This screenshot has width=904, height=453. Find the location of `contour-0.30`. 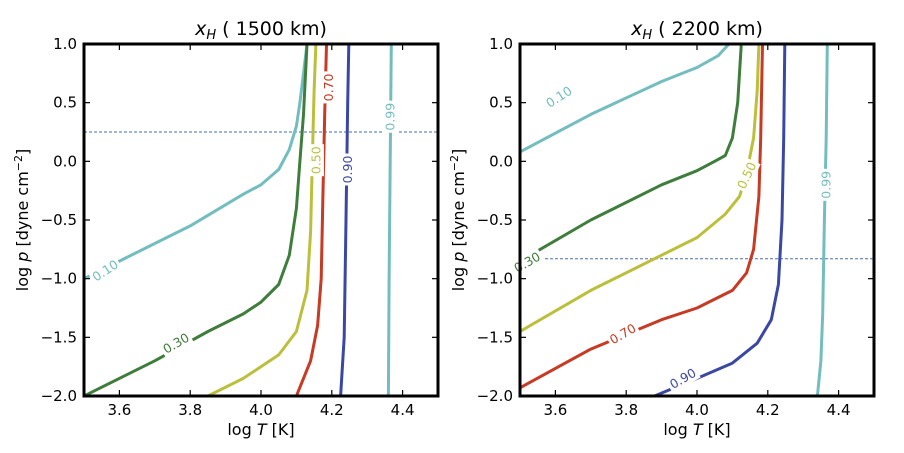

contour-0.30 is located at coordinates (631, 153).